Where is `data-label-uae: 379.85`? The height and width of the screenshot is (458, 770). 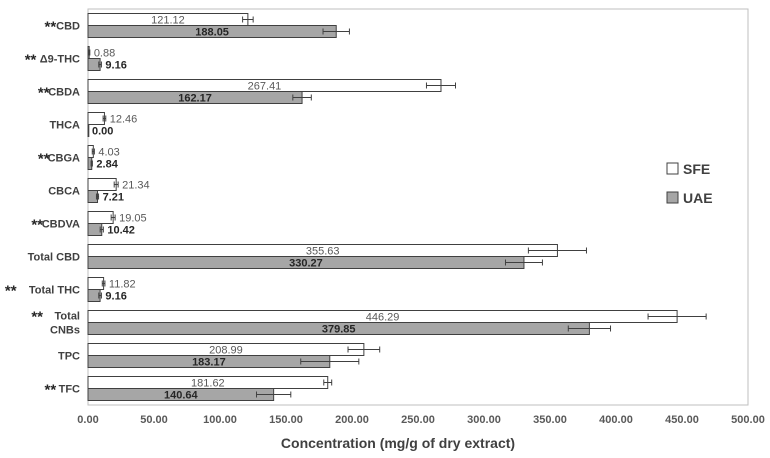 data-label-uae: 379.85 is located at coordinates (339, 330).